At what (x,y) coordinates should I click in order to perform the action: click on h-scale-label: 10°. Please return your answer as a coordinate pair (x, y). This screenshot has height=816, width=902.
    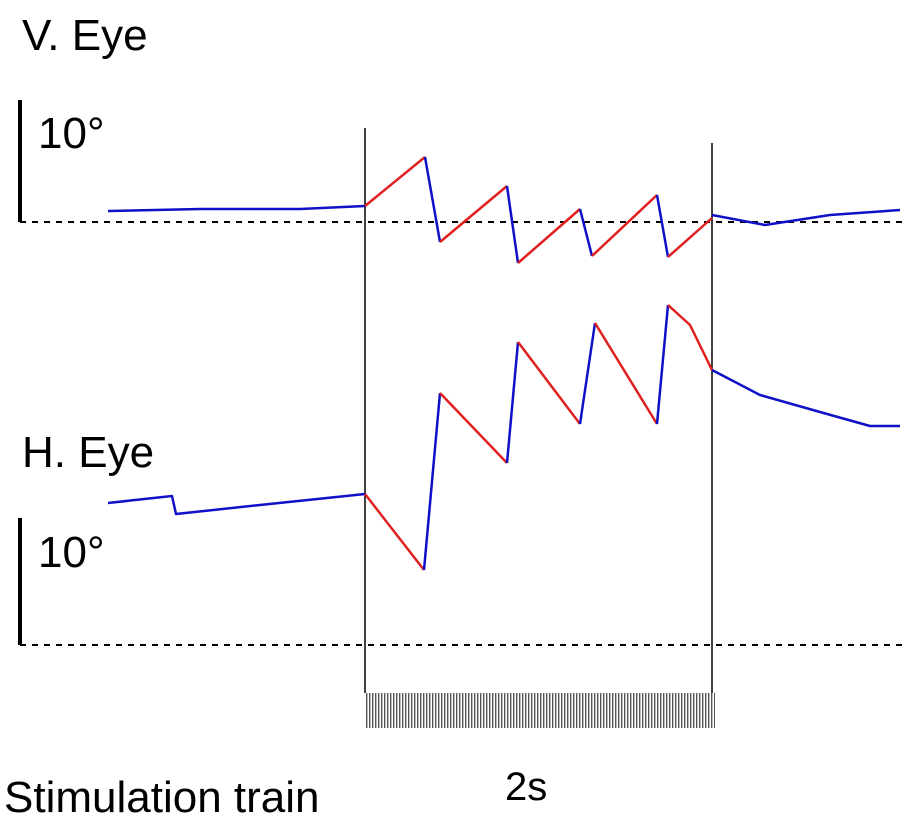
    Looking at the image, I should click on (71, 552).